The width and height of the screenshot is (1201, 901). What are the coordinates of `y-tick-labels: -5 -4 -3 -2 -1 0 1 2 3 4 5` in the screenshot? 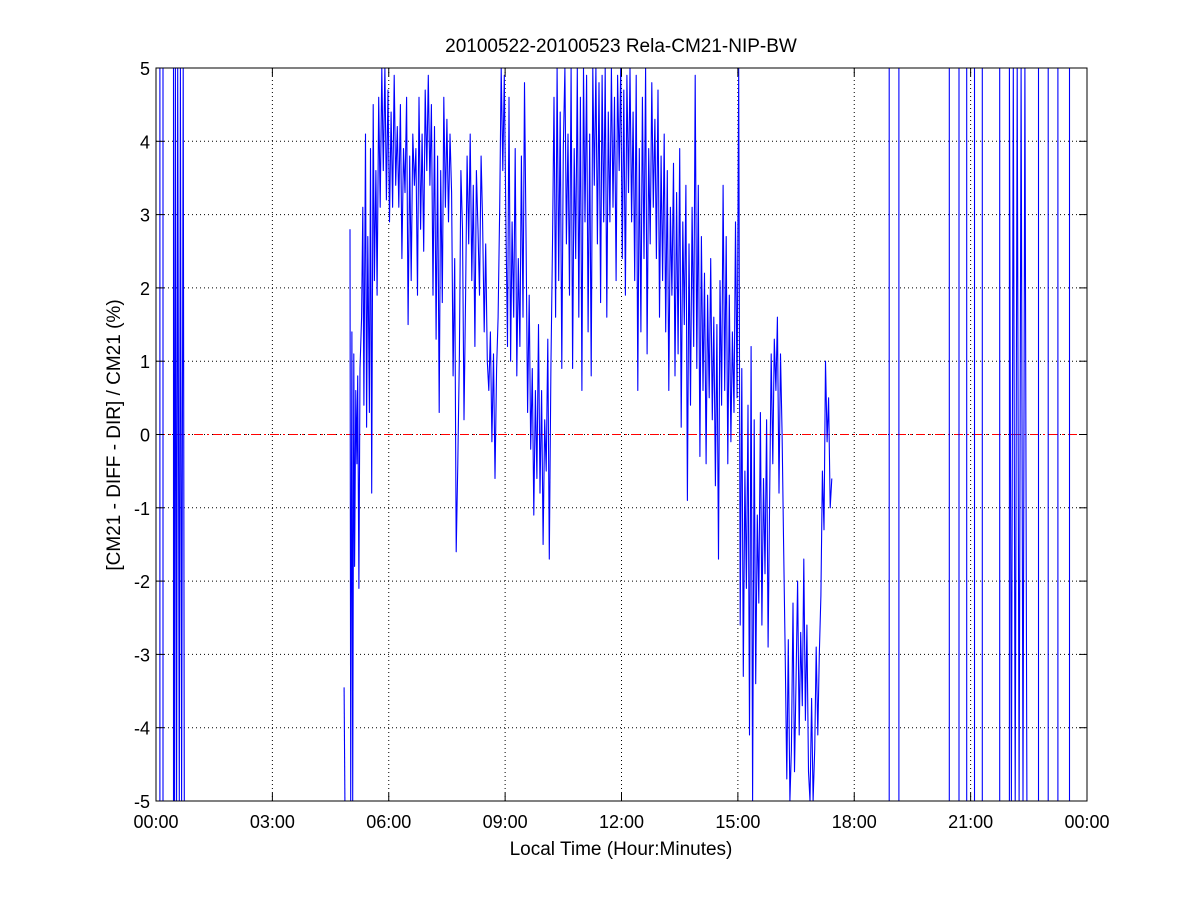 It's located at (142, 435).